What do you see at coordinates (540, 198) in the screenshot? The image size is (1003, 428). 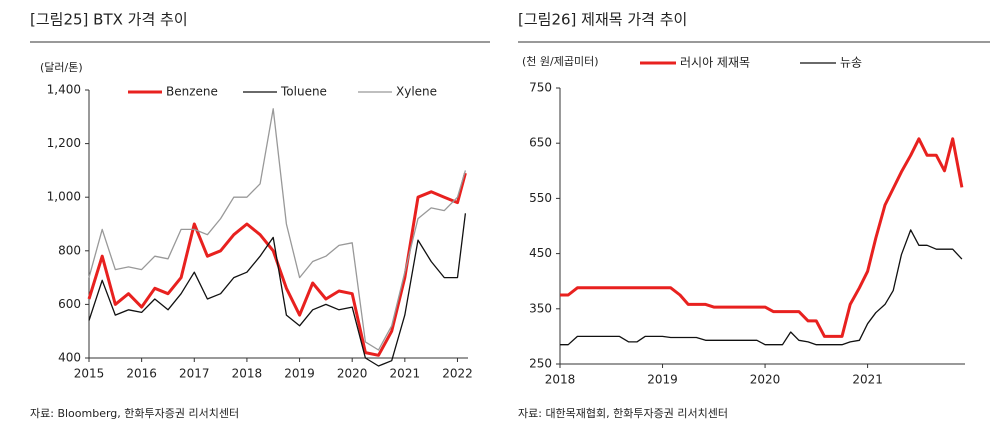 I see `y-tick-label: 550` at bounding box center [540, 198].